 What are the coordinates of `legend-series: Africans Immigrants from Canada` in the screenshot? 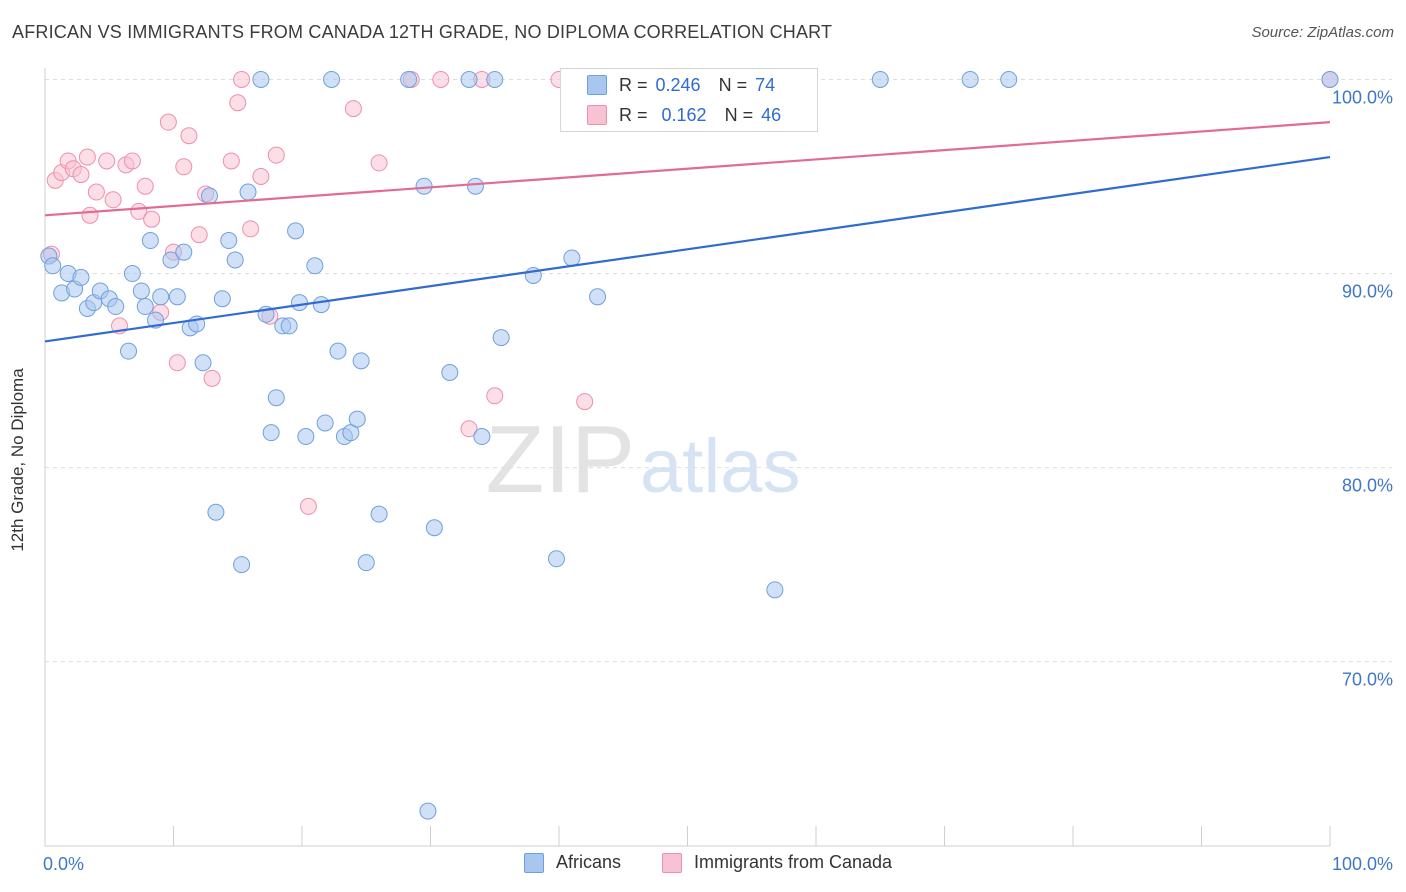 It's located at (703, 865).